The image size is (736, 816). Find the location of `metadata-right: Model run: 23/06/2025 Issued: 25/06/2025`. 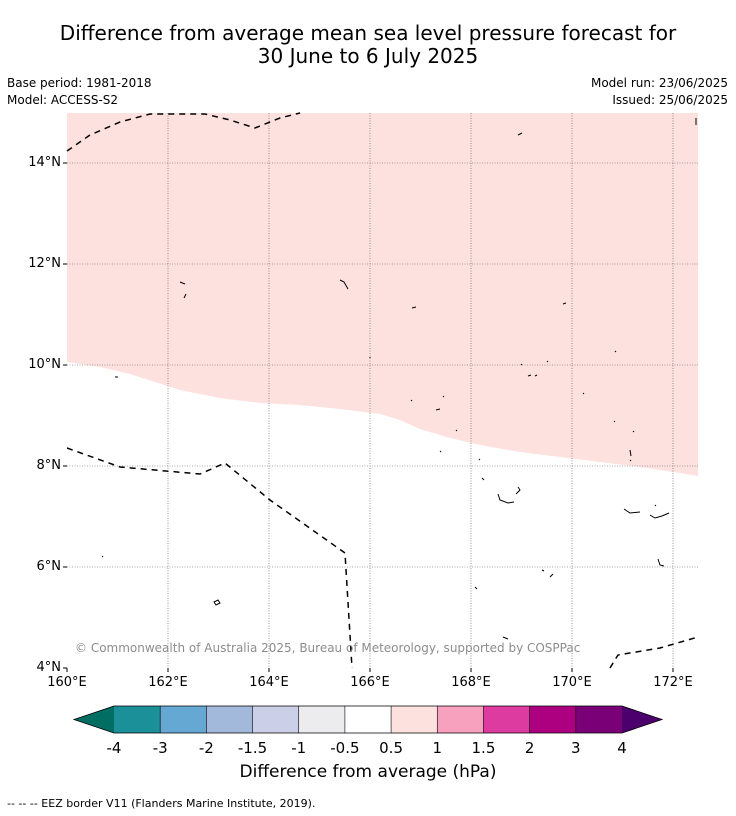

metadata-right: Model run: 23/06/2025 Issued: 25/06/2025 is located at coordinates (659, 92).